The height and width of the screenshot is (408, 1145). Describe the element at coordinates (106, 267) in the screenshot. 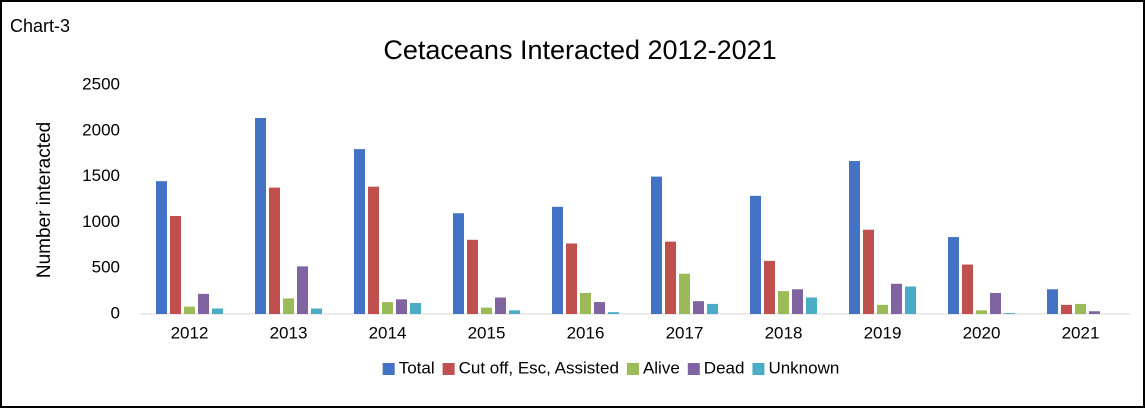

I see `y-tick-label: 500` at that location.